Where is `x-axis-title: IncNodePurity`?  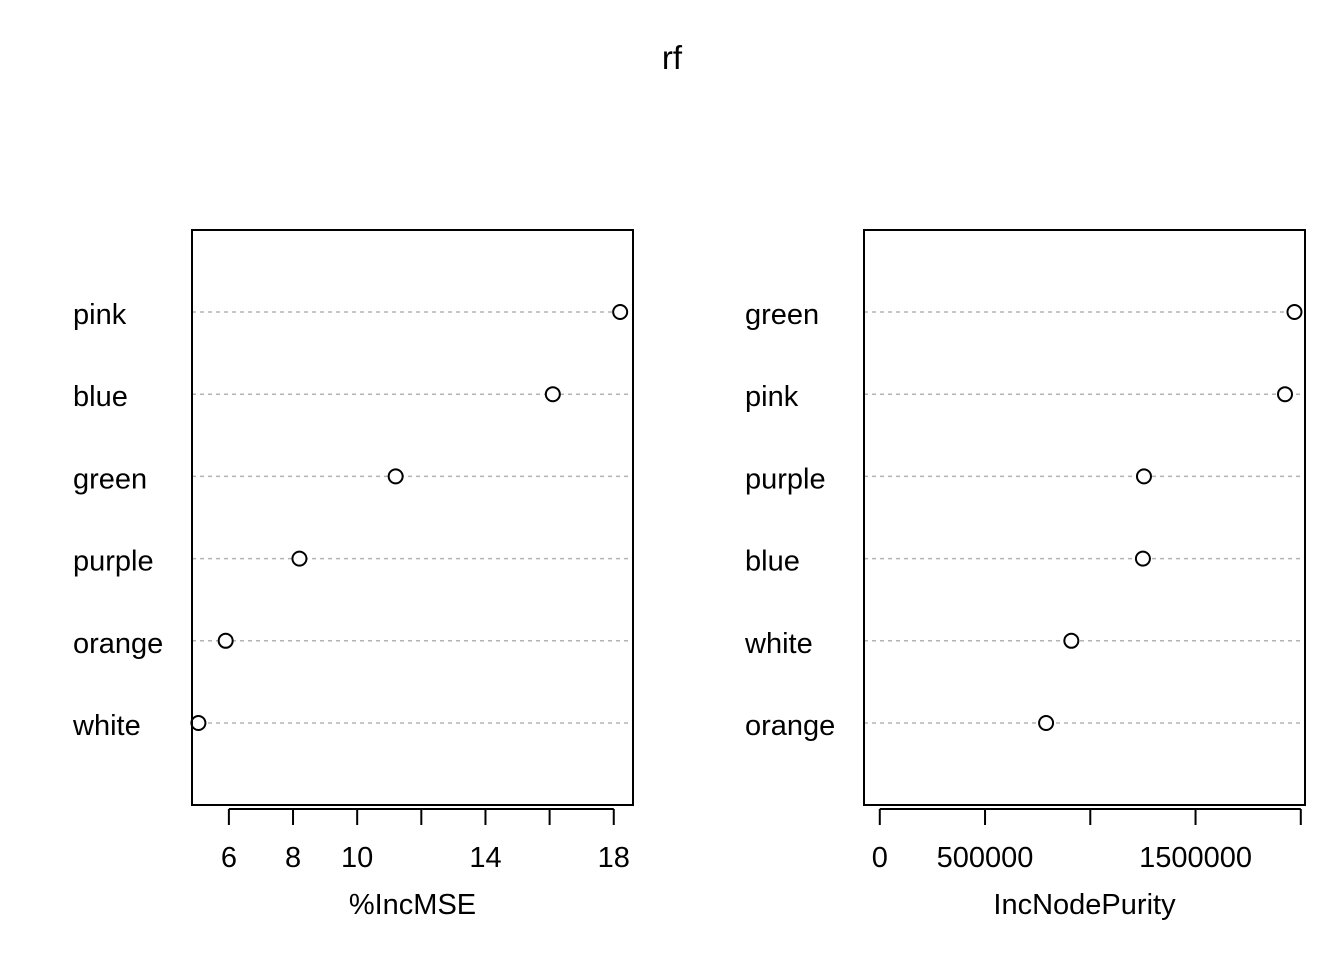 x-axis-title: IncNodePurity is located at coordinates (1084, 905).